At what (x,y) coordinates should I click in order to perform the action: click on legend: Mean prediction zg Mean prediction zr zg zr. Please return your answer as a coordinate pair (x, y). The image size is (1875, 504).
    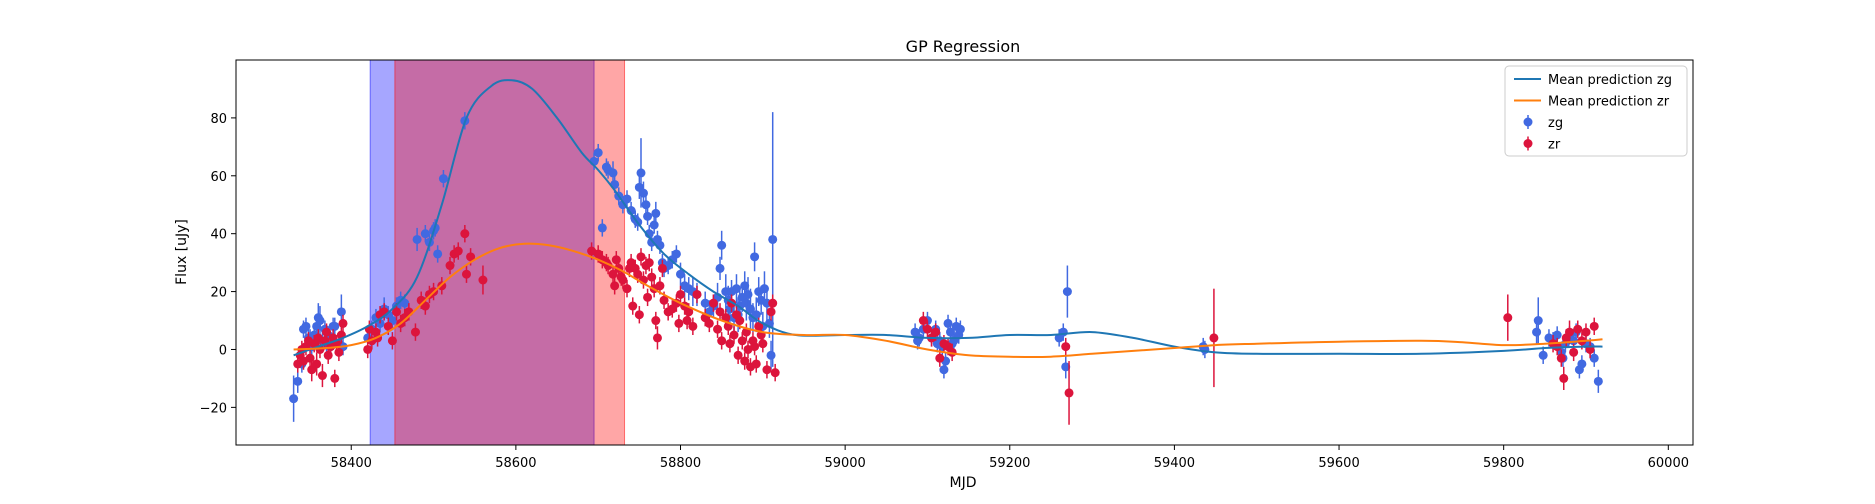
    Looking at the image, I should click on (1596, 111).